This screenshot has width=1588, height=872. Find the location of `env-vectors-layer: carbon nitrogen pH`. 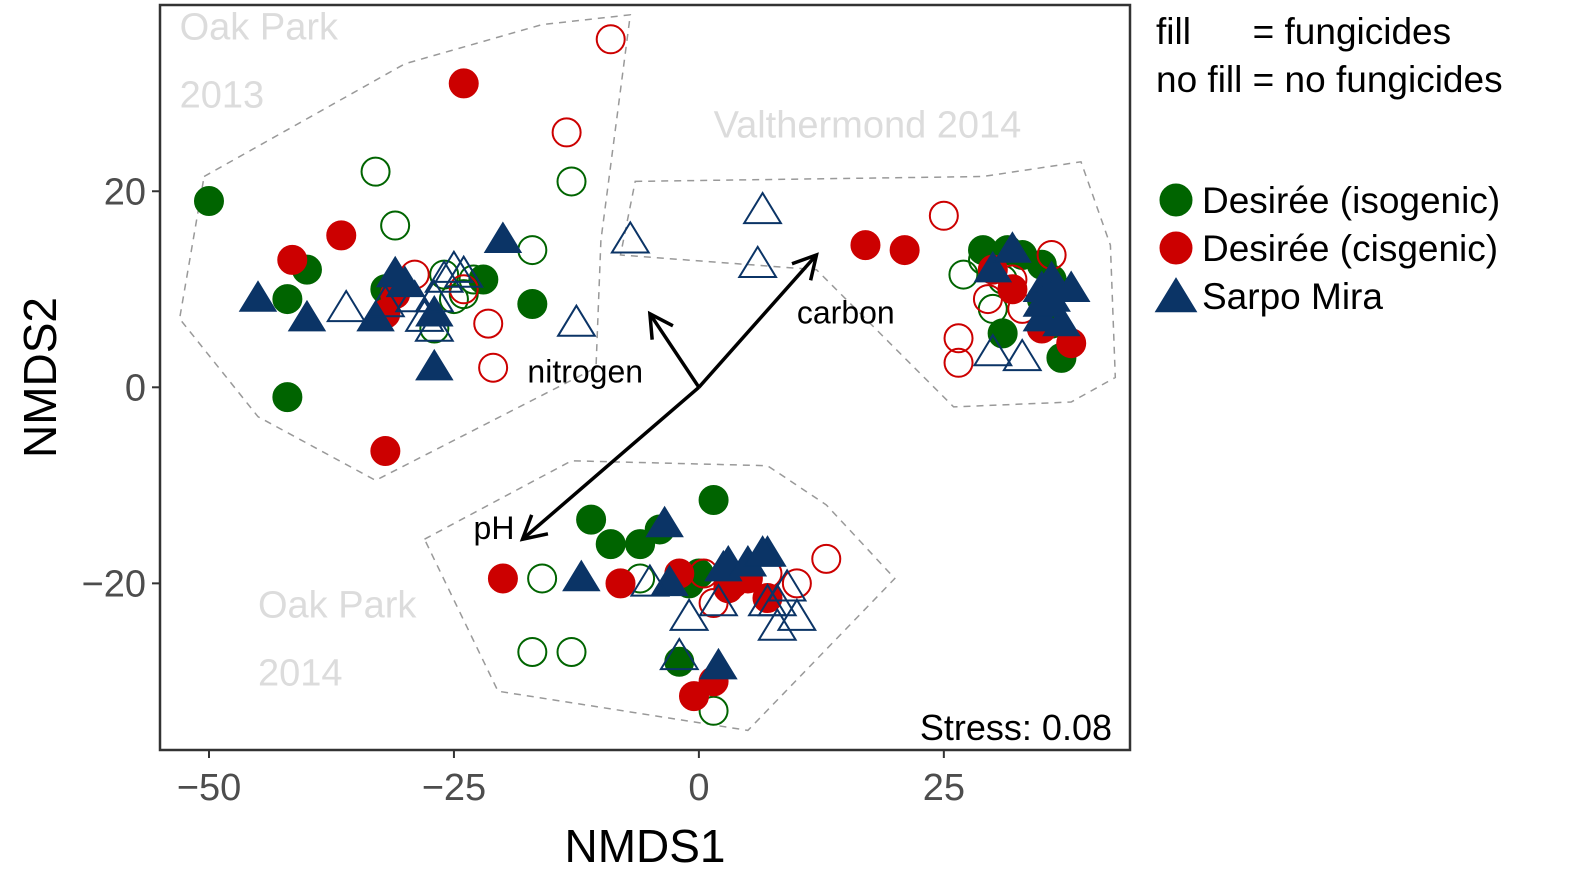

env-vectors-layer: carbon nitrogen pH is located at coordinates (684, 399).